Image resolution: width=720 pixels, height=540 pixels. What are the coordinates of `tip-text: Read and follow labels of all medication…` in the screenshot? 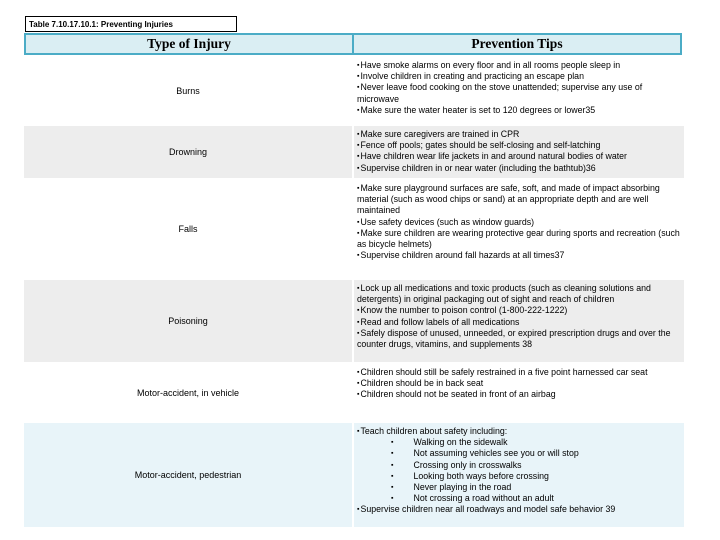 It's located at (440, 321).